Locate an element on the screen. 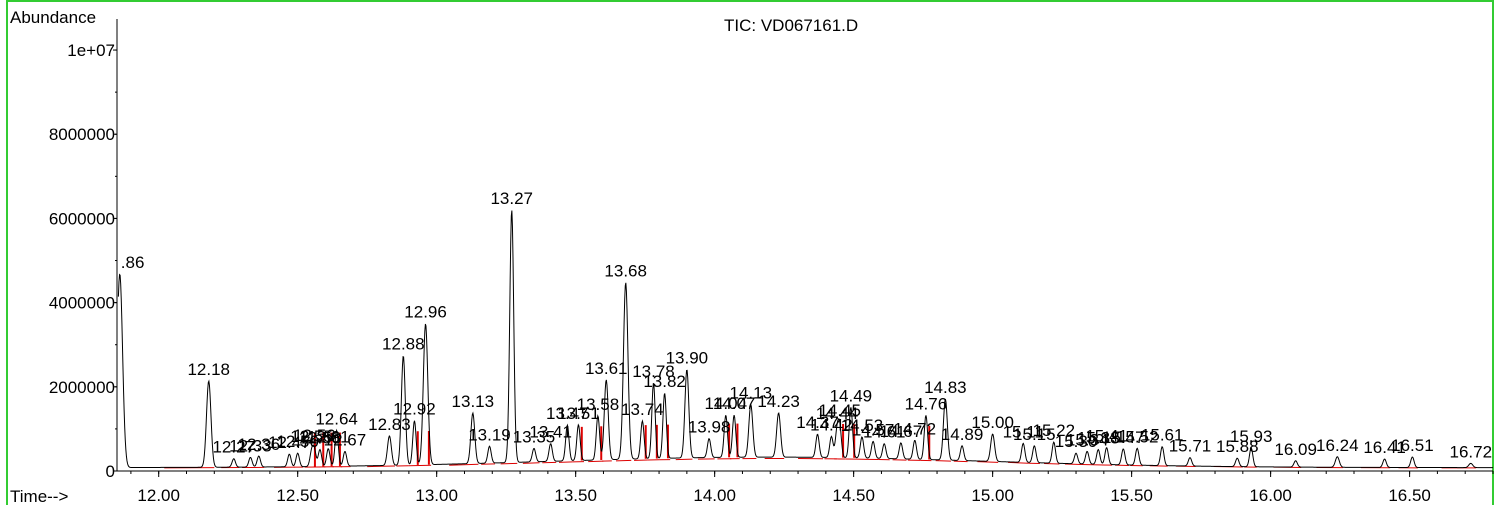 Image resolution: width=1497 pixels, height=507 pixels. peak-label: 12.96 is located at coordinates (425, 312).